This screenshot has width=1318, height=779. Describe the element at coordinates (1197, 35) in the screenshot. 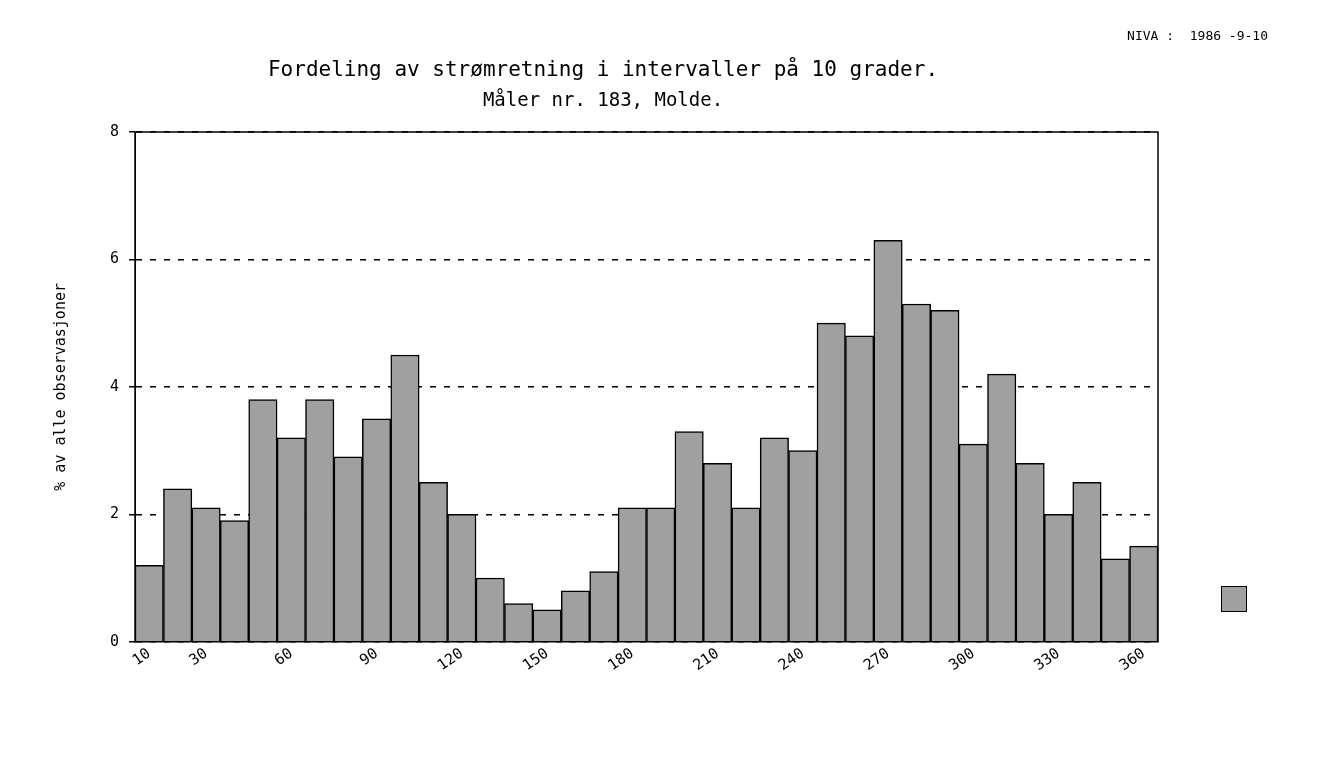

I see `text: NIVA : 1986 -9-10` at that location.